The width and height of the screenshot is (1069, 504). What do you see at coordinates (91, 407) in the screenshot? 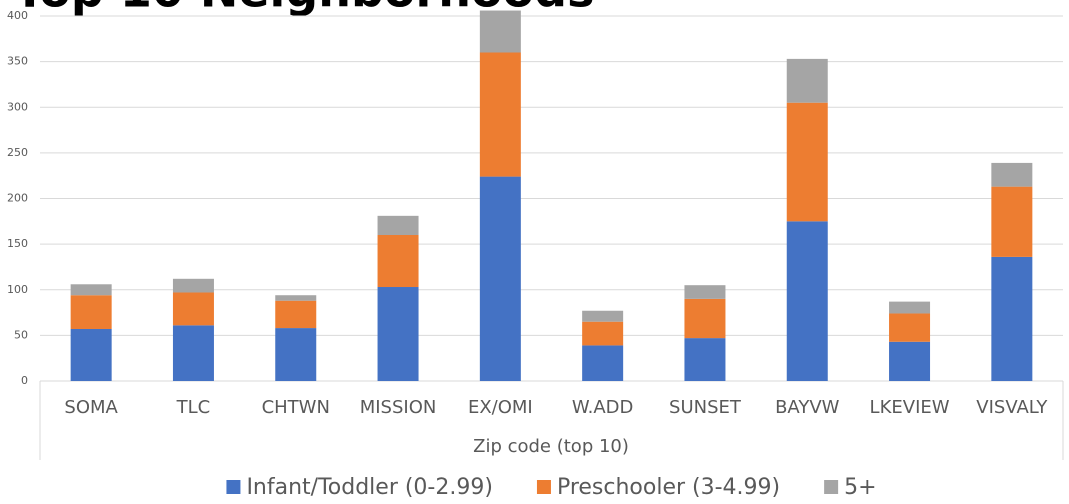
I see `x-tick-label: SOMA` at bounding box center [91, 407].